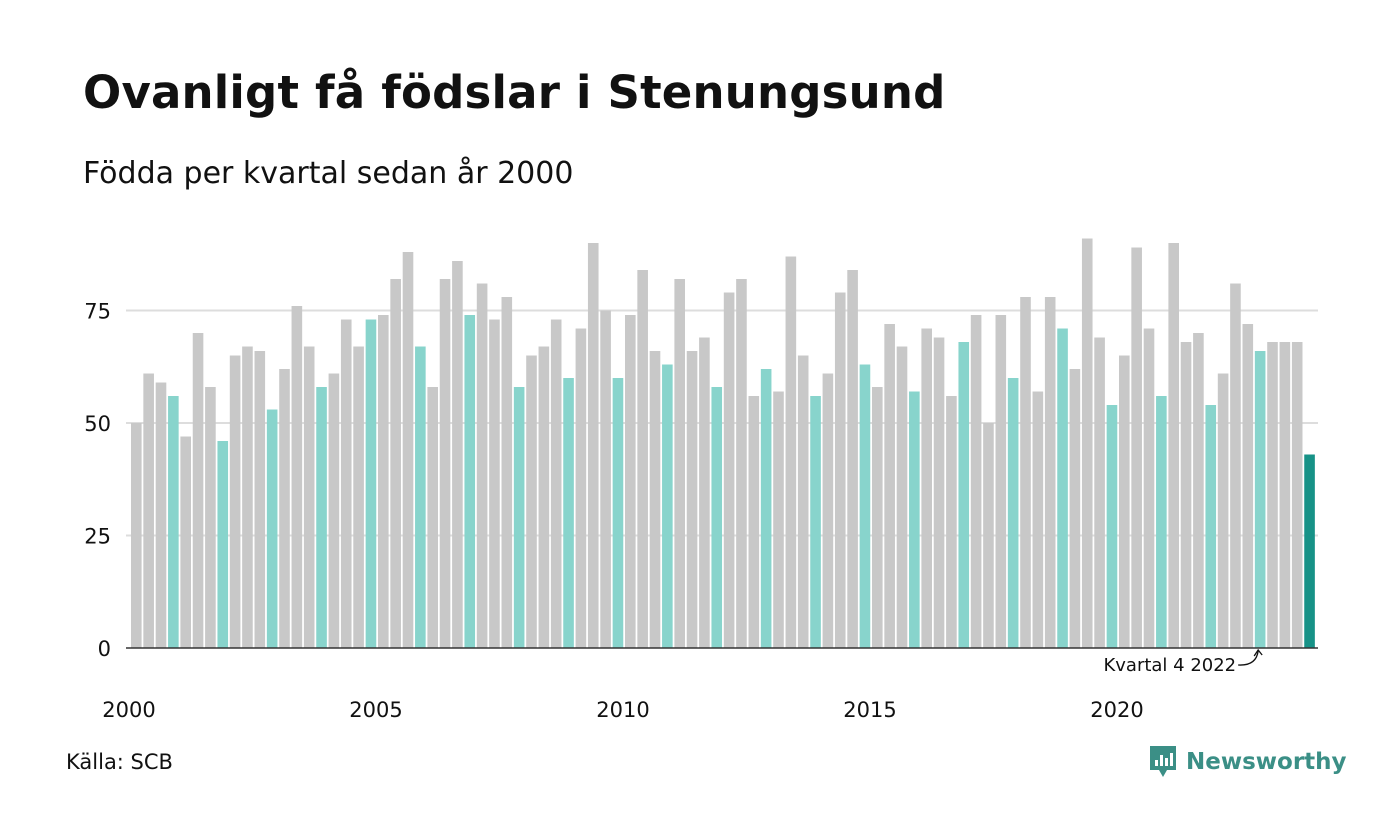 The height and width of the screenshot is (840, 1400). What do you see at coordinates (514, 92) in the screenshot?
I see `chart-title: Ovanligt få födslar i Stenungsund` at bounding box center [514, 92].